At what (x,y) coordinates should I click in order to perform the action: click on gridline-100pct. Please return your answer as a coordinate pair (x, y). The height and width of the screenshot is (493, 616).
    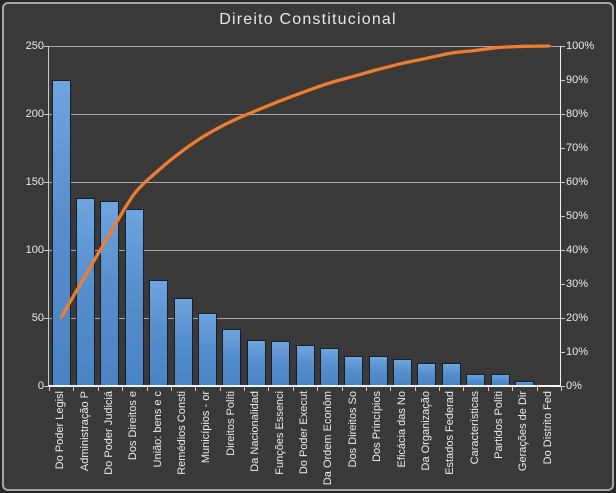
    Looking at the image, I should click on (305, 46).